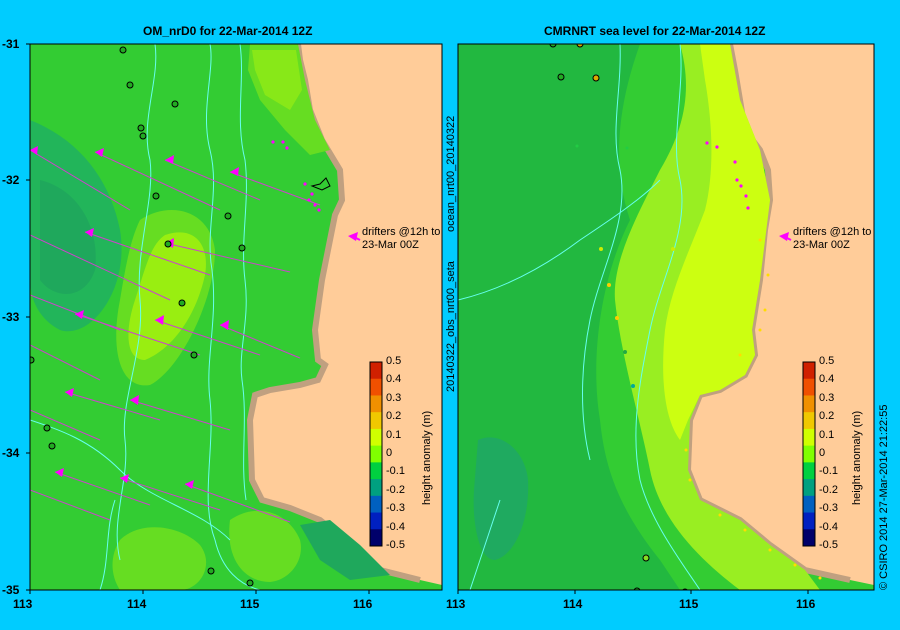 Image resolution: width=900 pixels, height=630 pixels. What do you see at coordinates (11, 180) in the screenshot?
I see `y-tick-label: -32` at bounding box center [11, 180].